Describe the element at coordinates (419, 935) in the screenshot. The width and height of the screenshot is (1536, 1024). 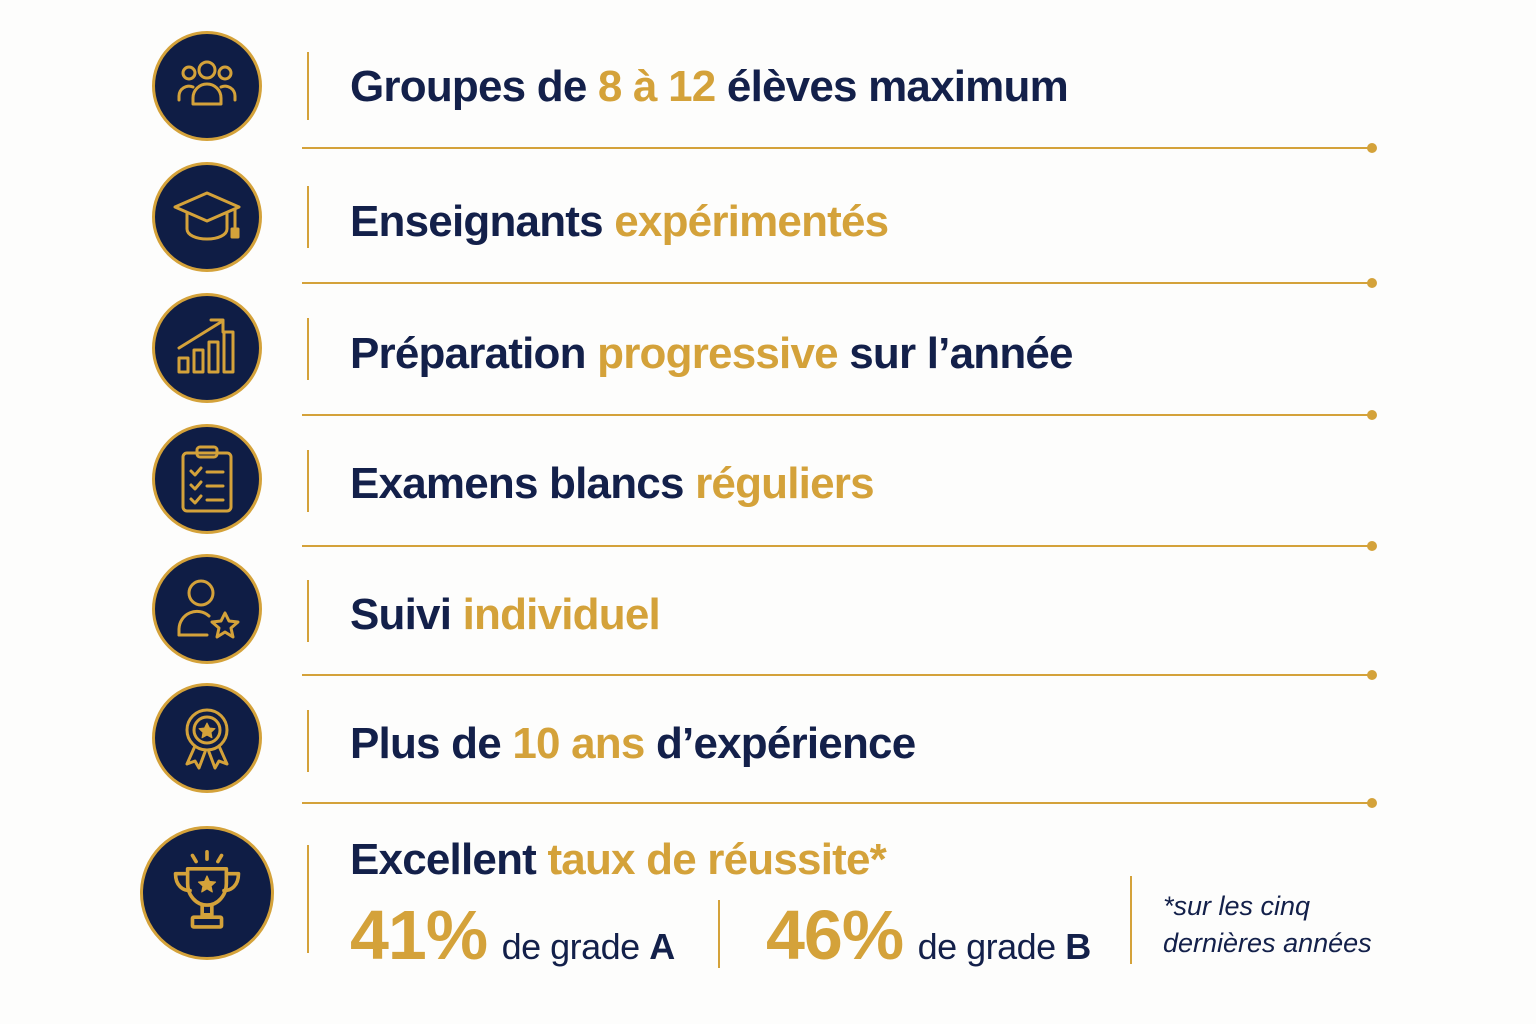
I see `stat-percentage: 41%` at that location.